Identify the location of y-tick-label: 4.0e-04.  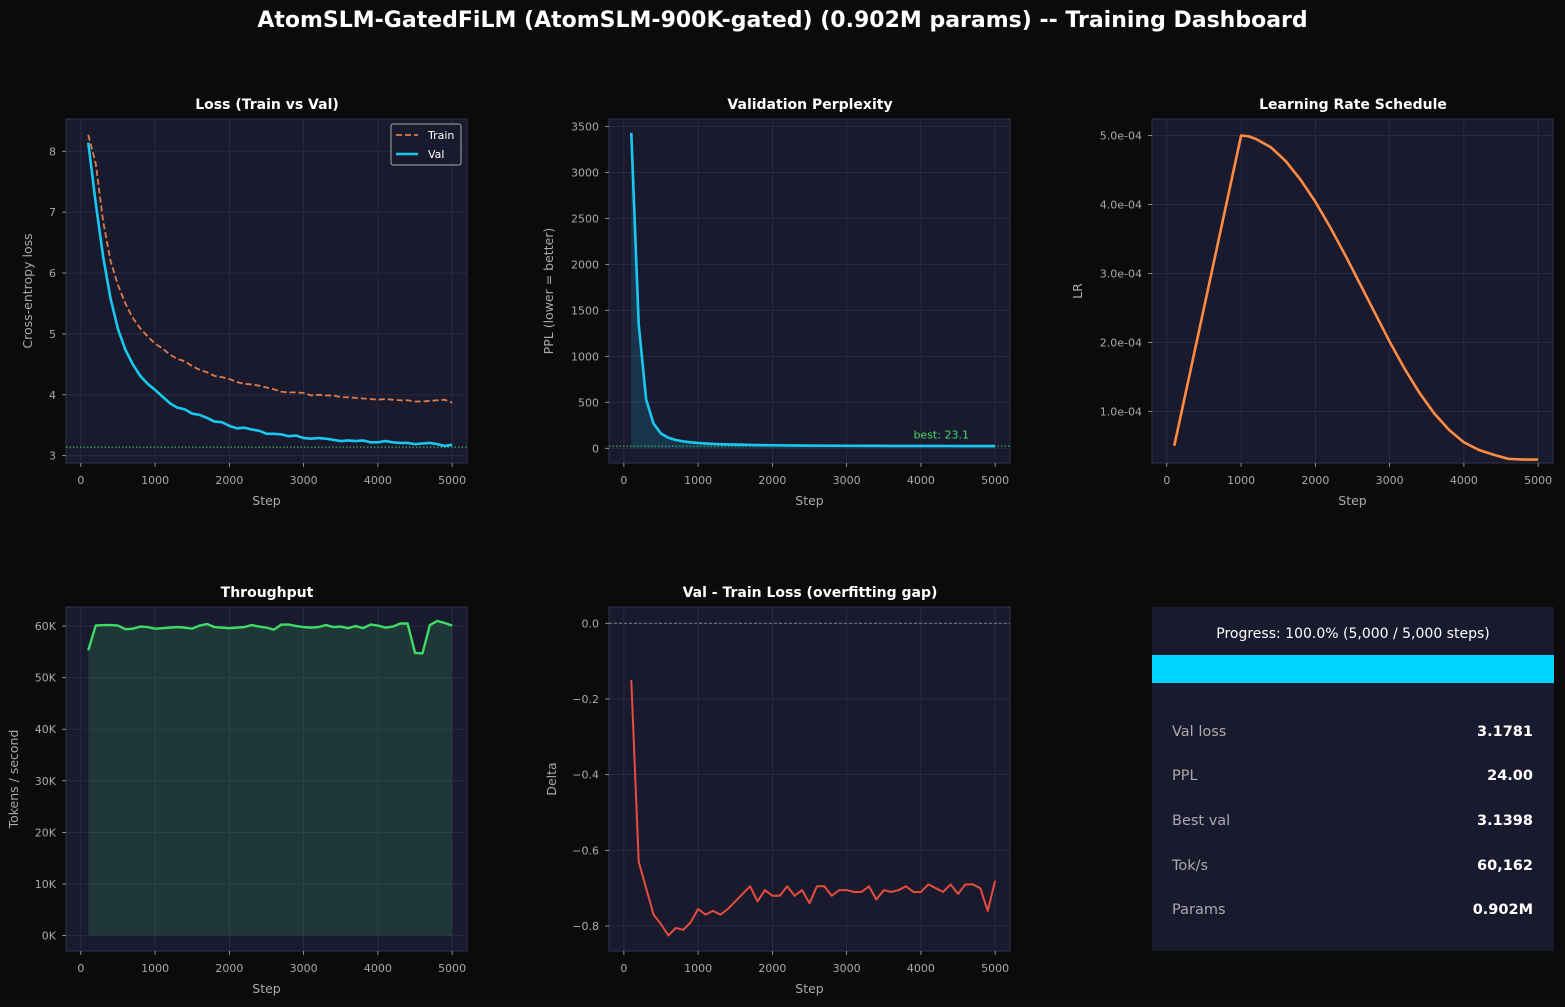
(1121, 204).